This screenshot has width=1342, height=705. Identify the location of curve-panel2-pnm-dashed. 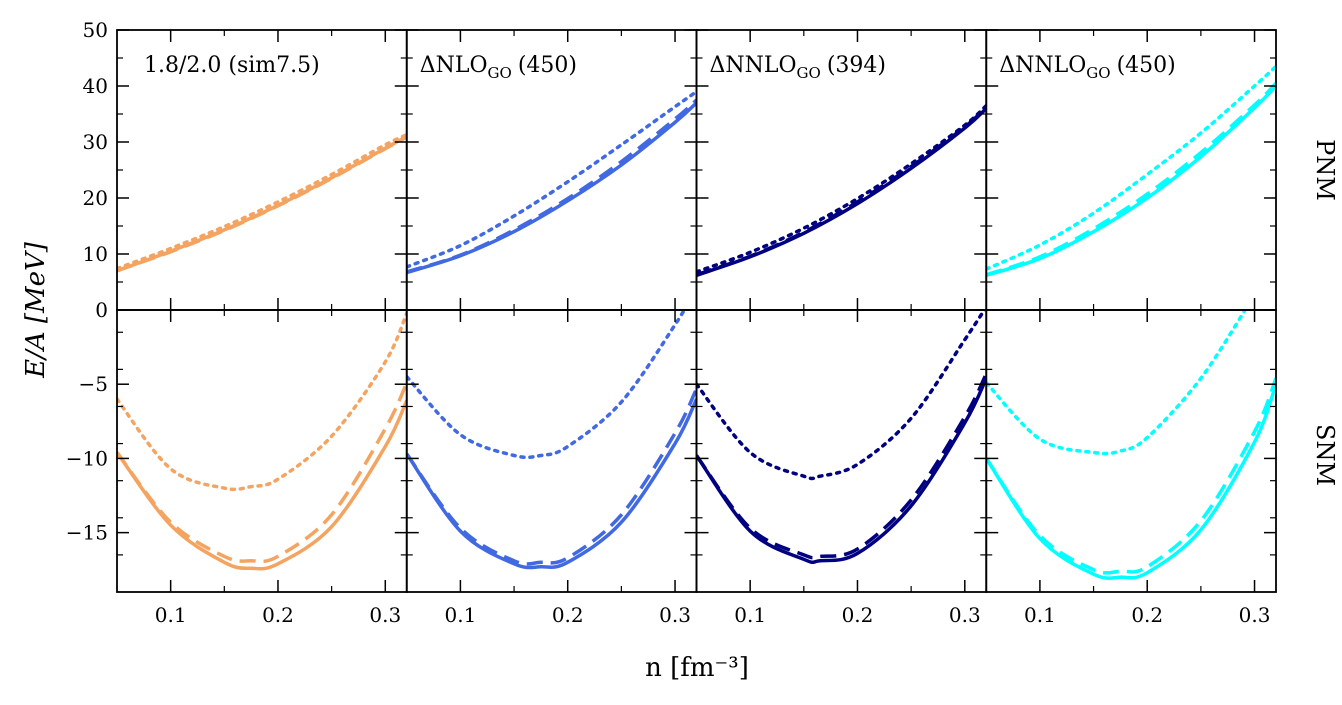
(551, 186).